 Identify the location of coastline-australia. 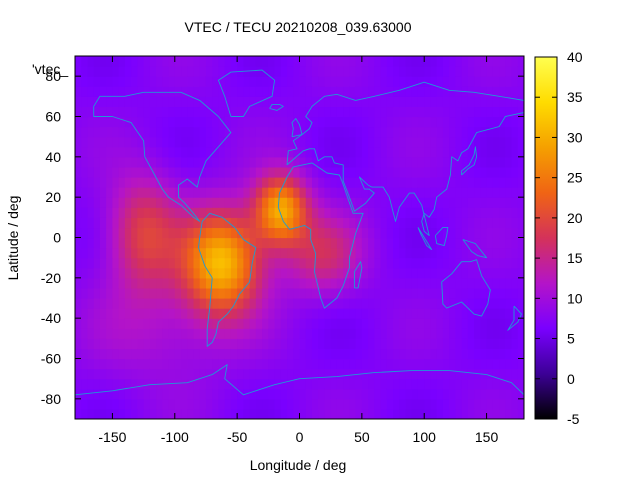
(466, 288).